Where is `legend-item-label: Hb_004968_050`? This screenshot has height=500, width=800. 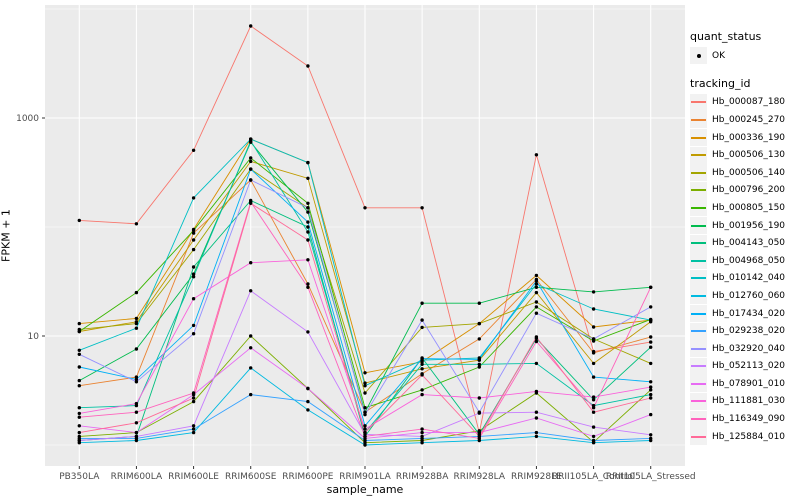
legend-item-label: Hb_004968_050 is located at coordinates (749, 260).